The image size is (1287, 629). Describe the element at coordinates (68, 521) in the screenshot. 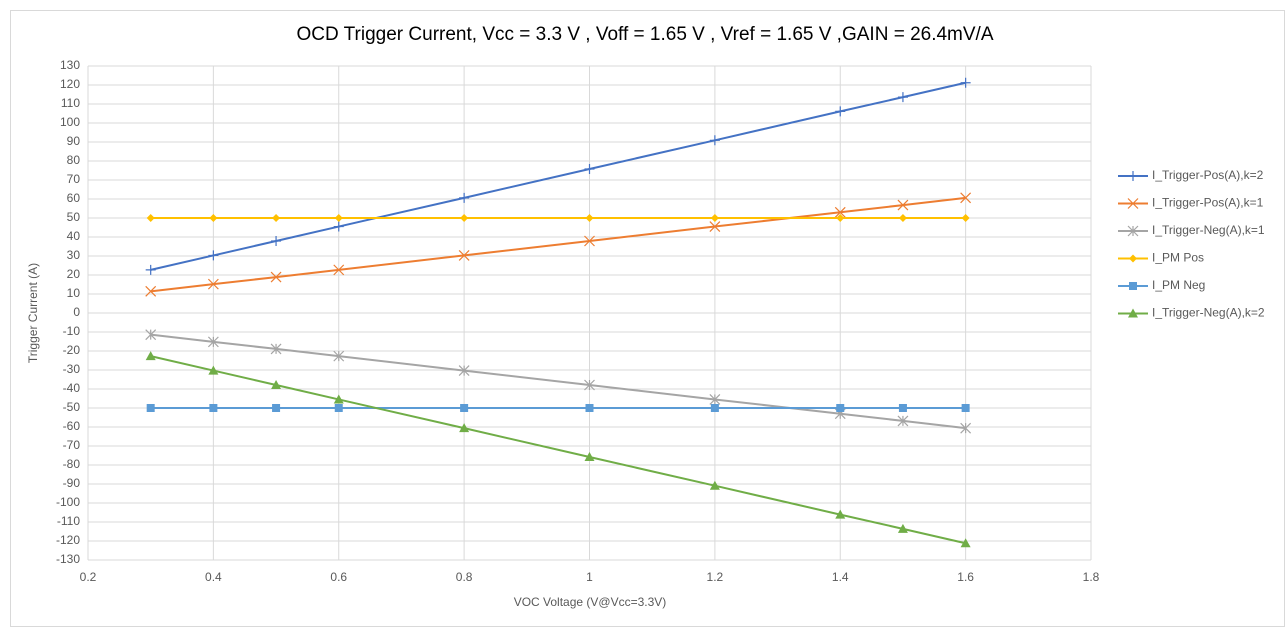

I see `y-tick-label: -110` at that location.